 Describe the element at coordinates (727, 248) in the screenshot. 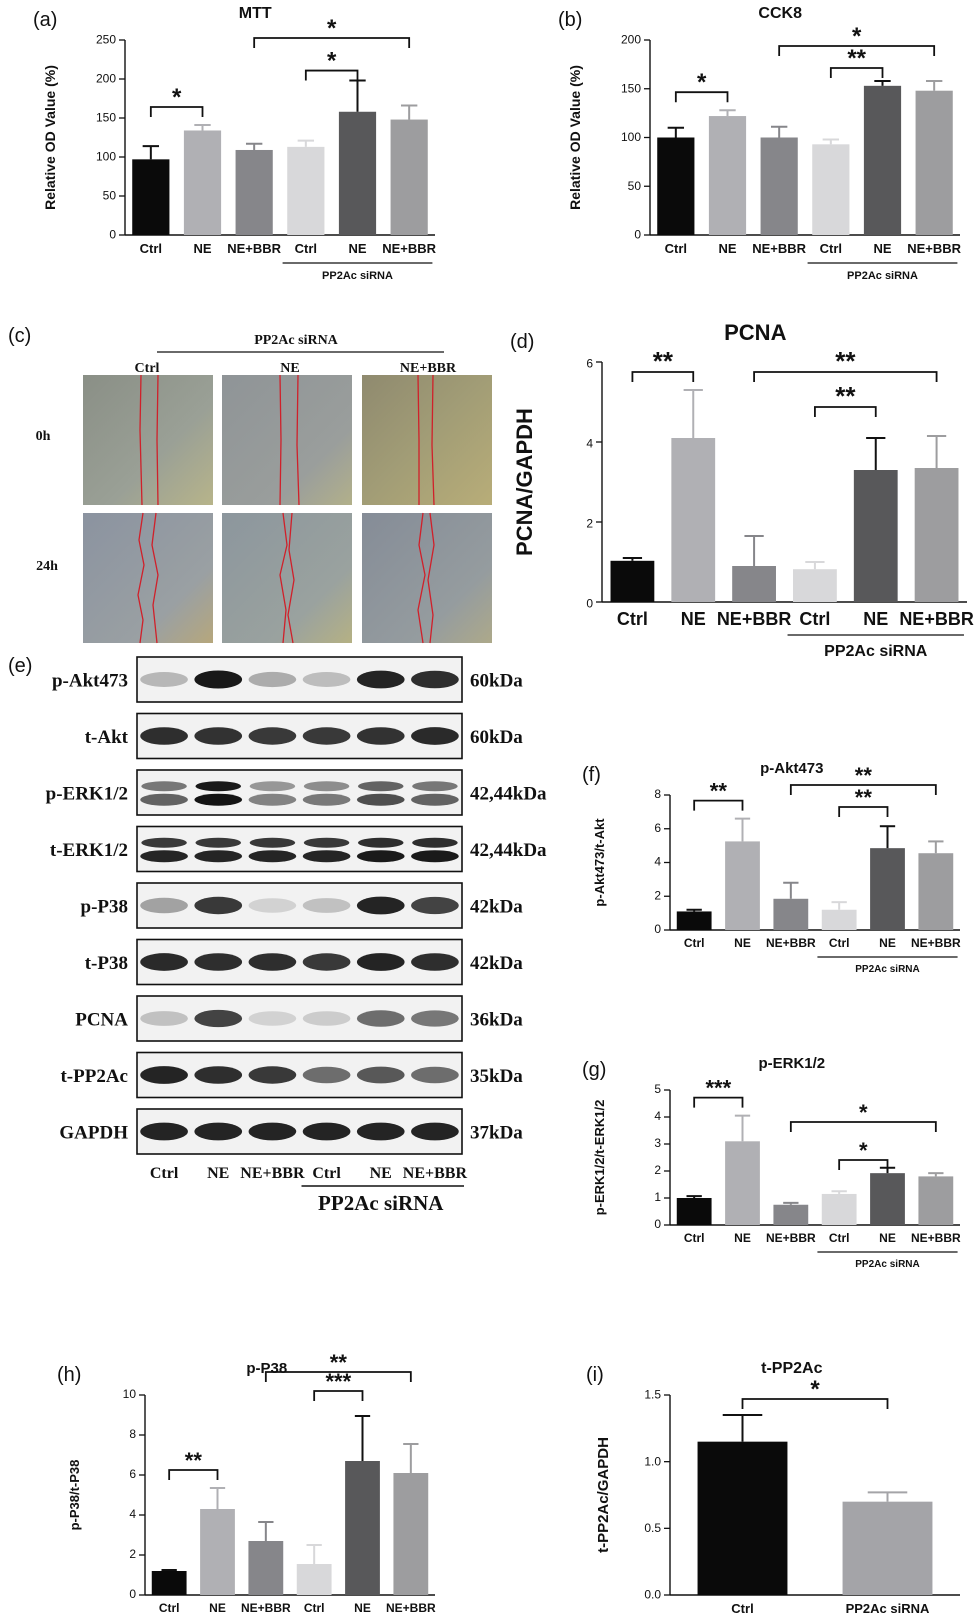

I see `x-category-b-1: NE` at that location.